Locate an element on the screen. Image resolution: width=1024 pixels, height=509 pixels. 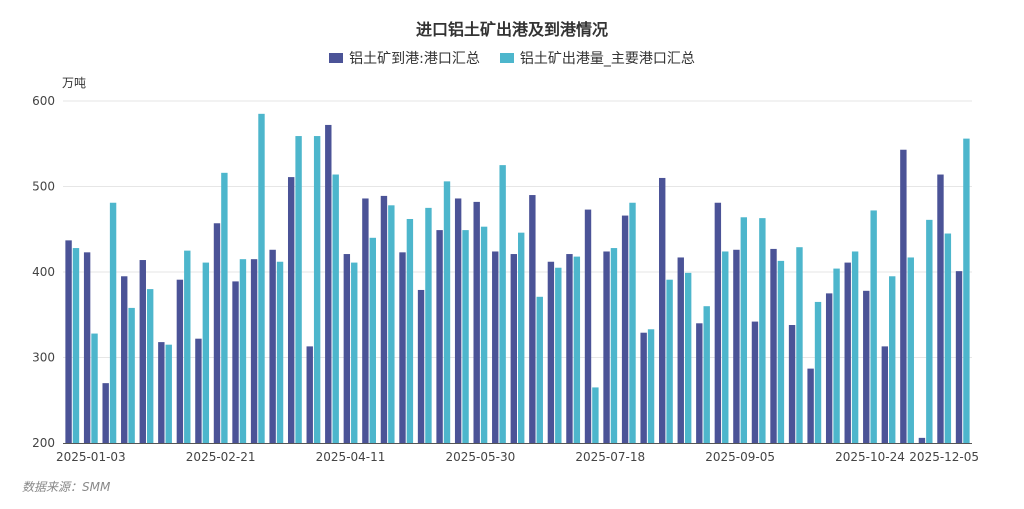
legend-item-arrivals: 铝土矿到港:港口汇总 is located at coordinates (404, 58).